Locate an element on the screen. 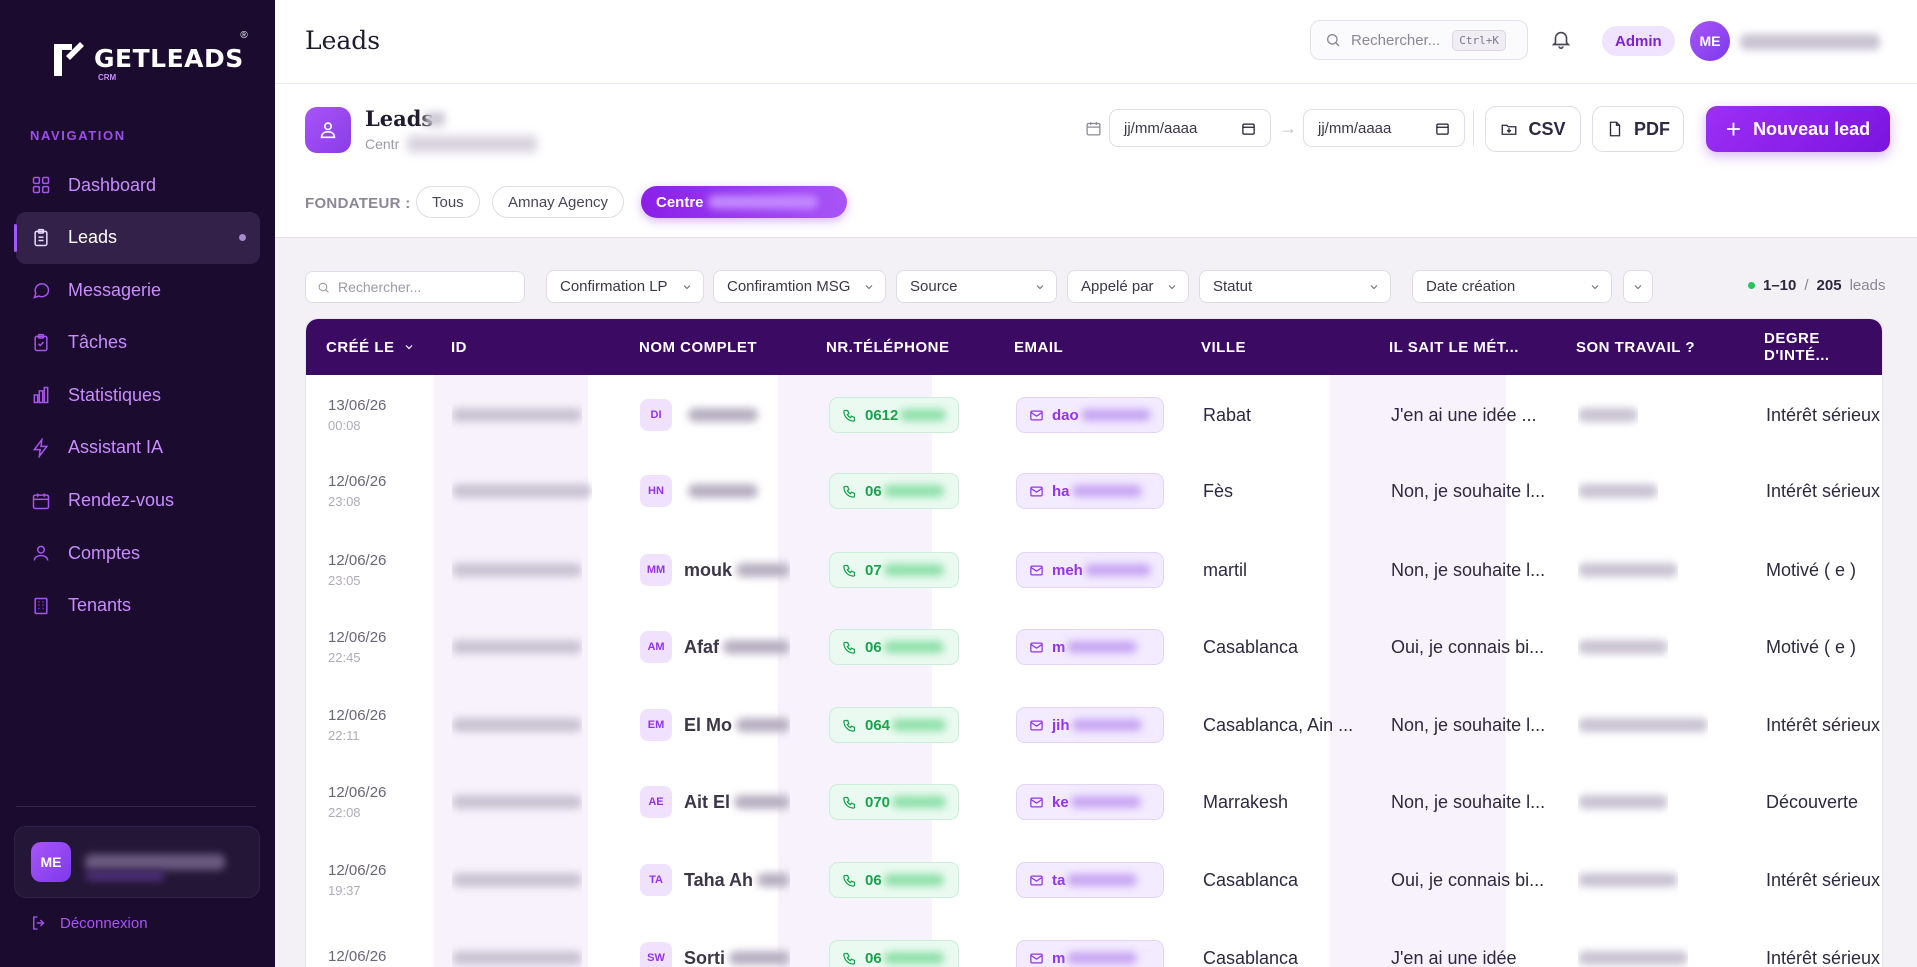  phone-button: 070 is located at coordinates (894, 802).